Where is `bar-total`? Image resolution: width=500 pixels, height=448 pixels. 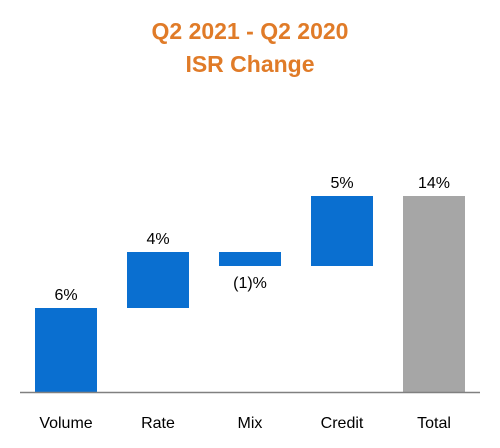 bar-total is located at coordinates (434, 294).